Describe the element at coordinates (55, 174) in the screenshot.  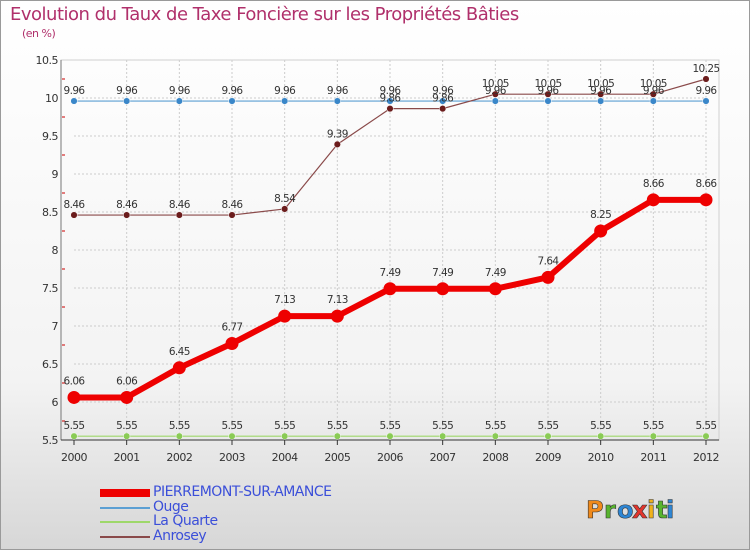
I see `y-tick-label: 9` at that location.